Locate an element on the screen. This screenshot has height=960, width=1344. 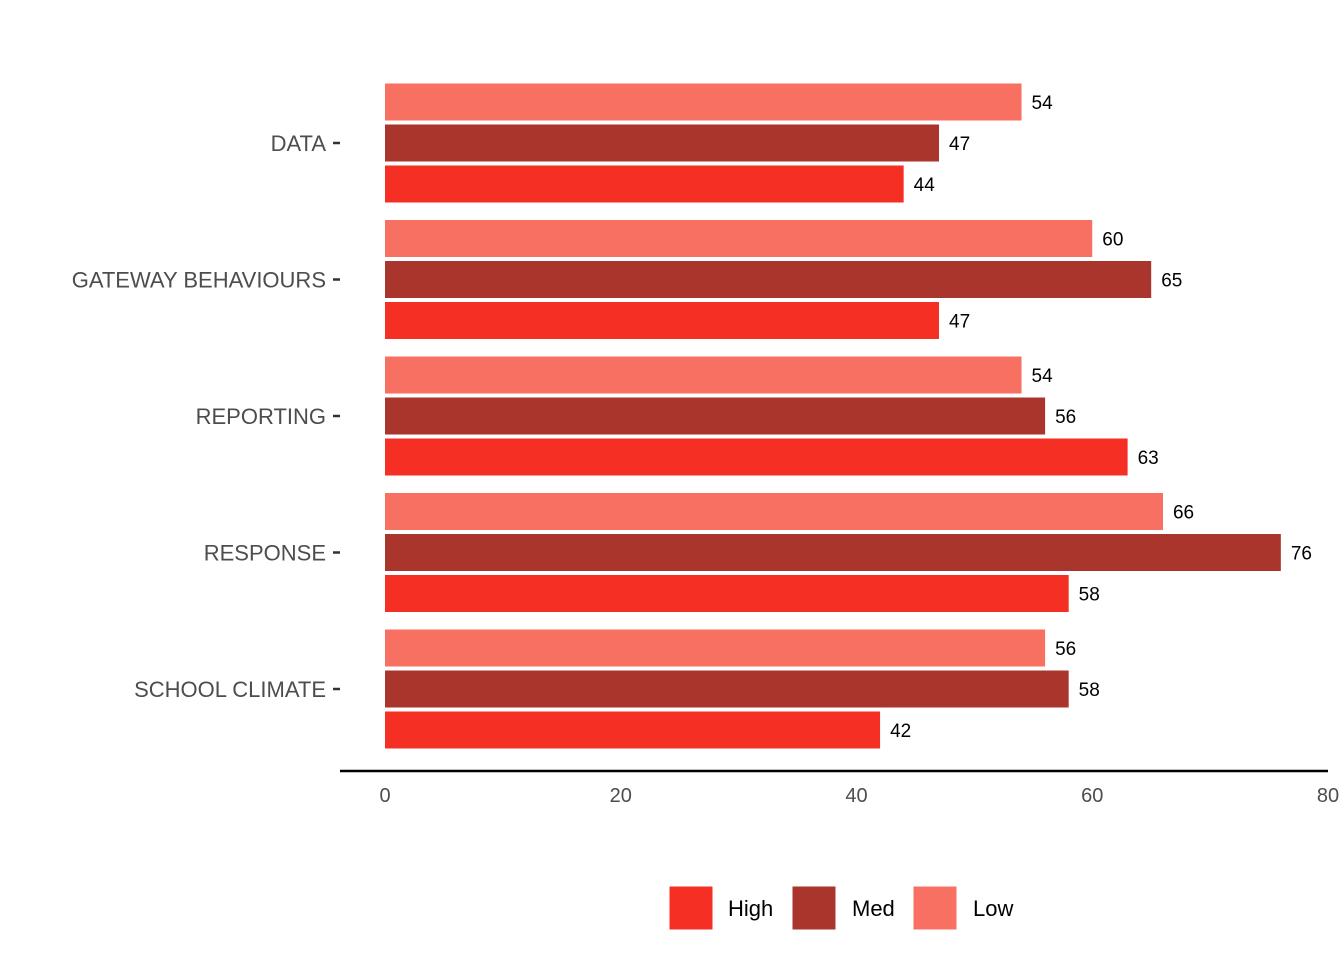
data-label-high: 63 is located at coordinates (1148, 458).